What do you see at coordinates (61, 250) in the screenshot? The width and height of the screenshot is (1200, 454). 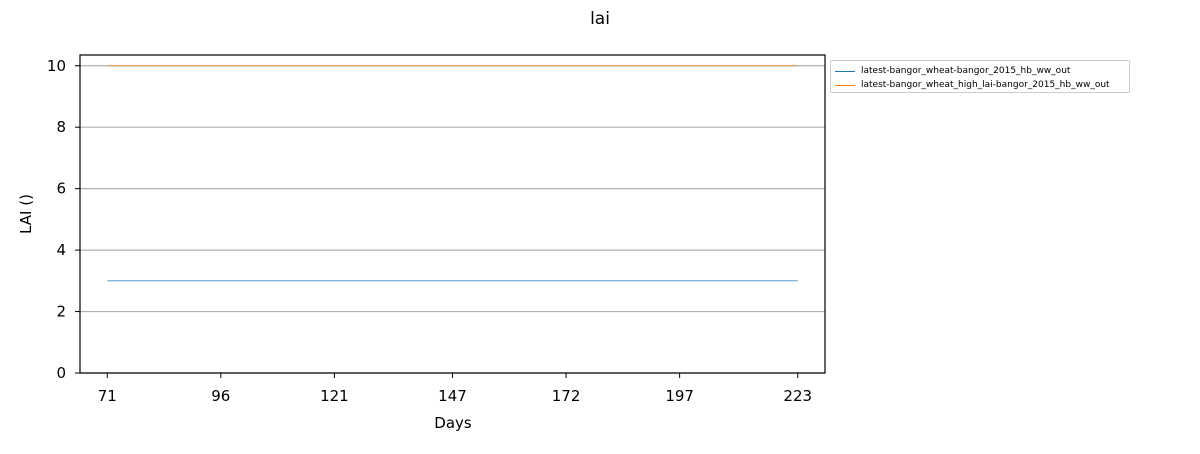 I see `y-tick-label: 4` at bounding box center [61, 250].